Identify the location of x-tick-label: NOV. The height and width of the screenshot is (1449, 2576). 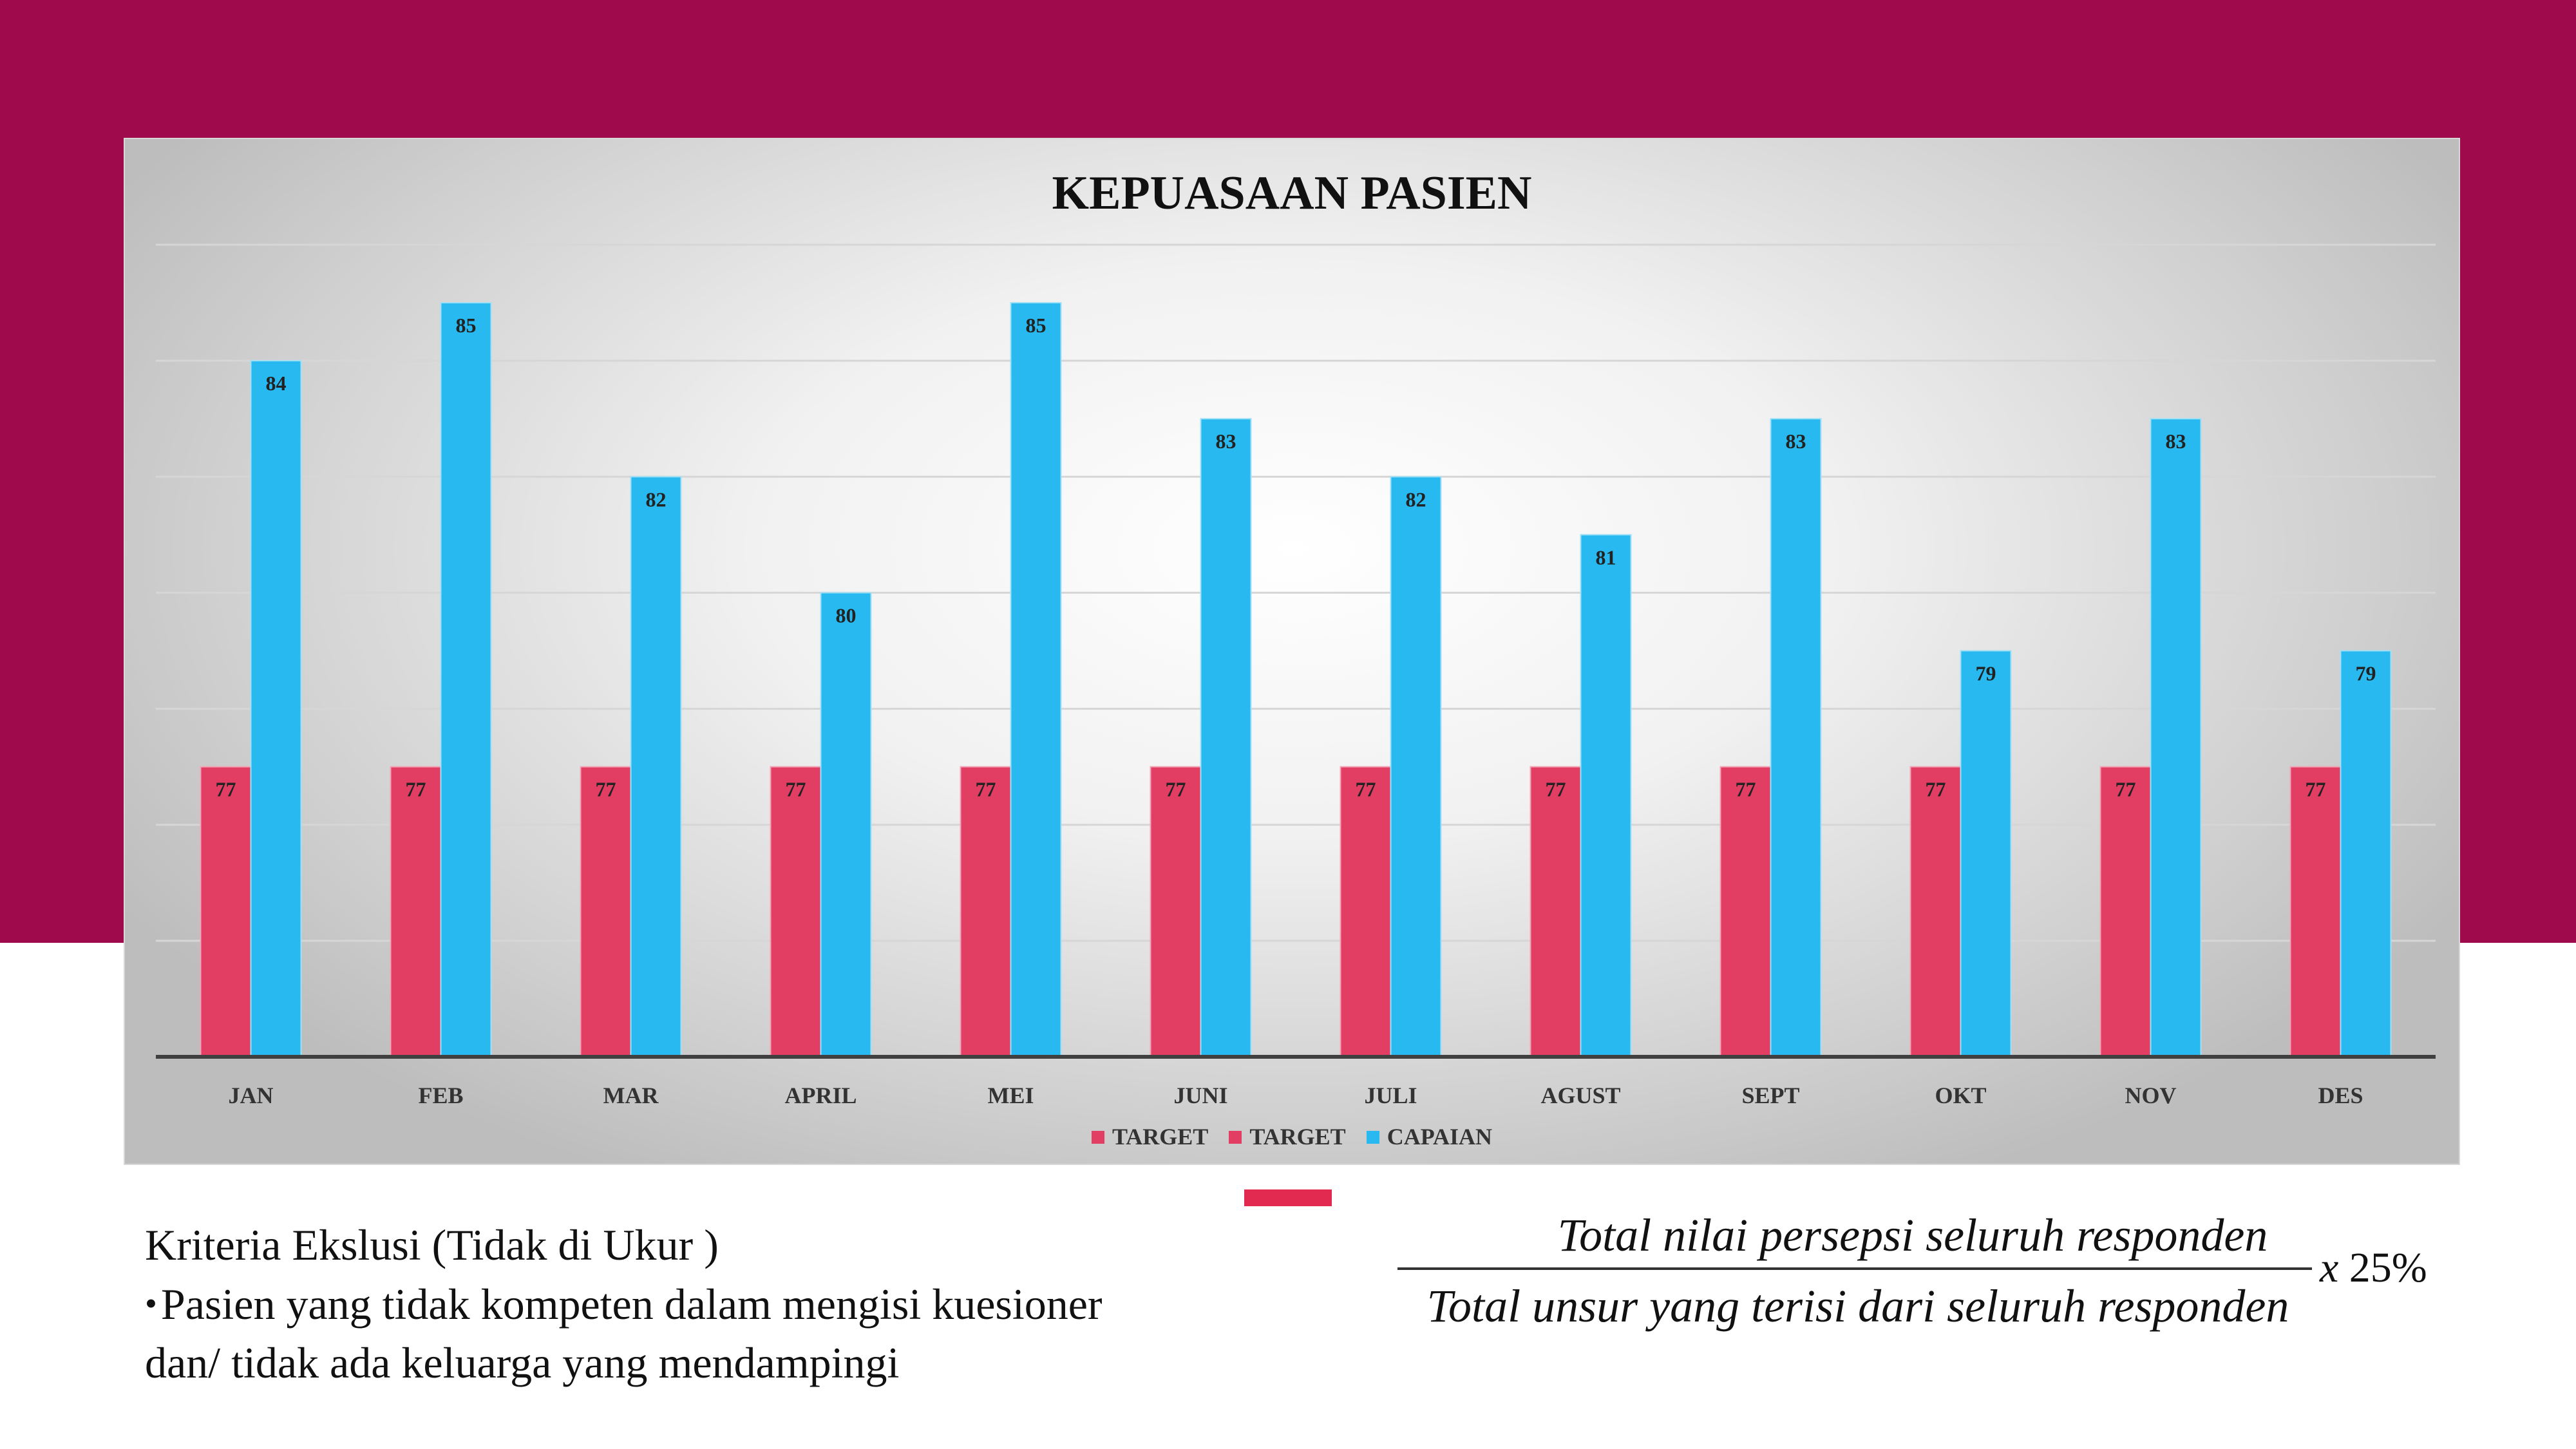
(2151, 1095).